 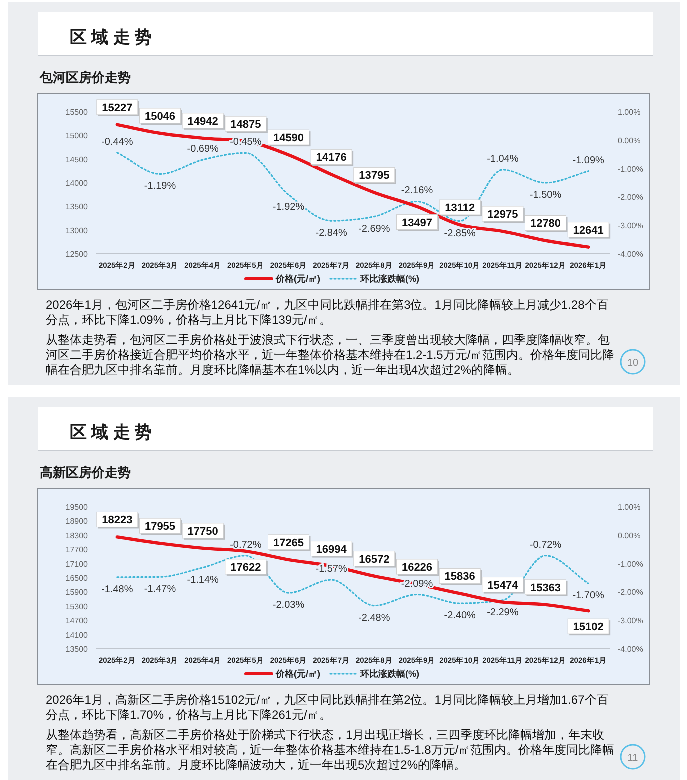 I want to click on data-label: -1.47%, so click(x=160, y=590).